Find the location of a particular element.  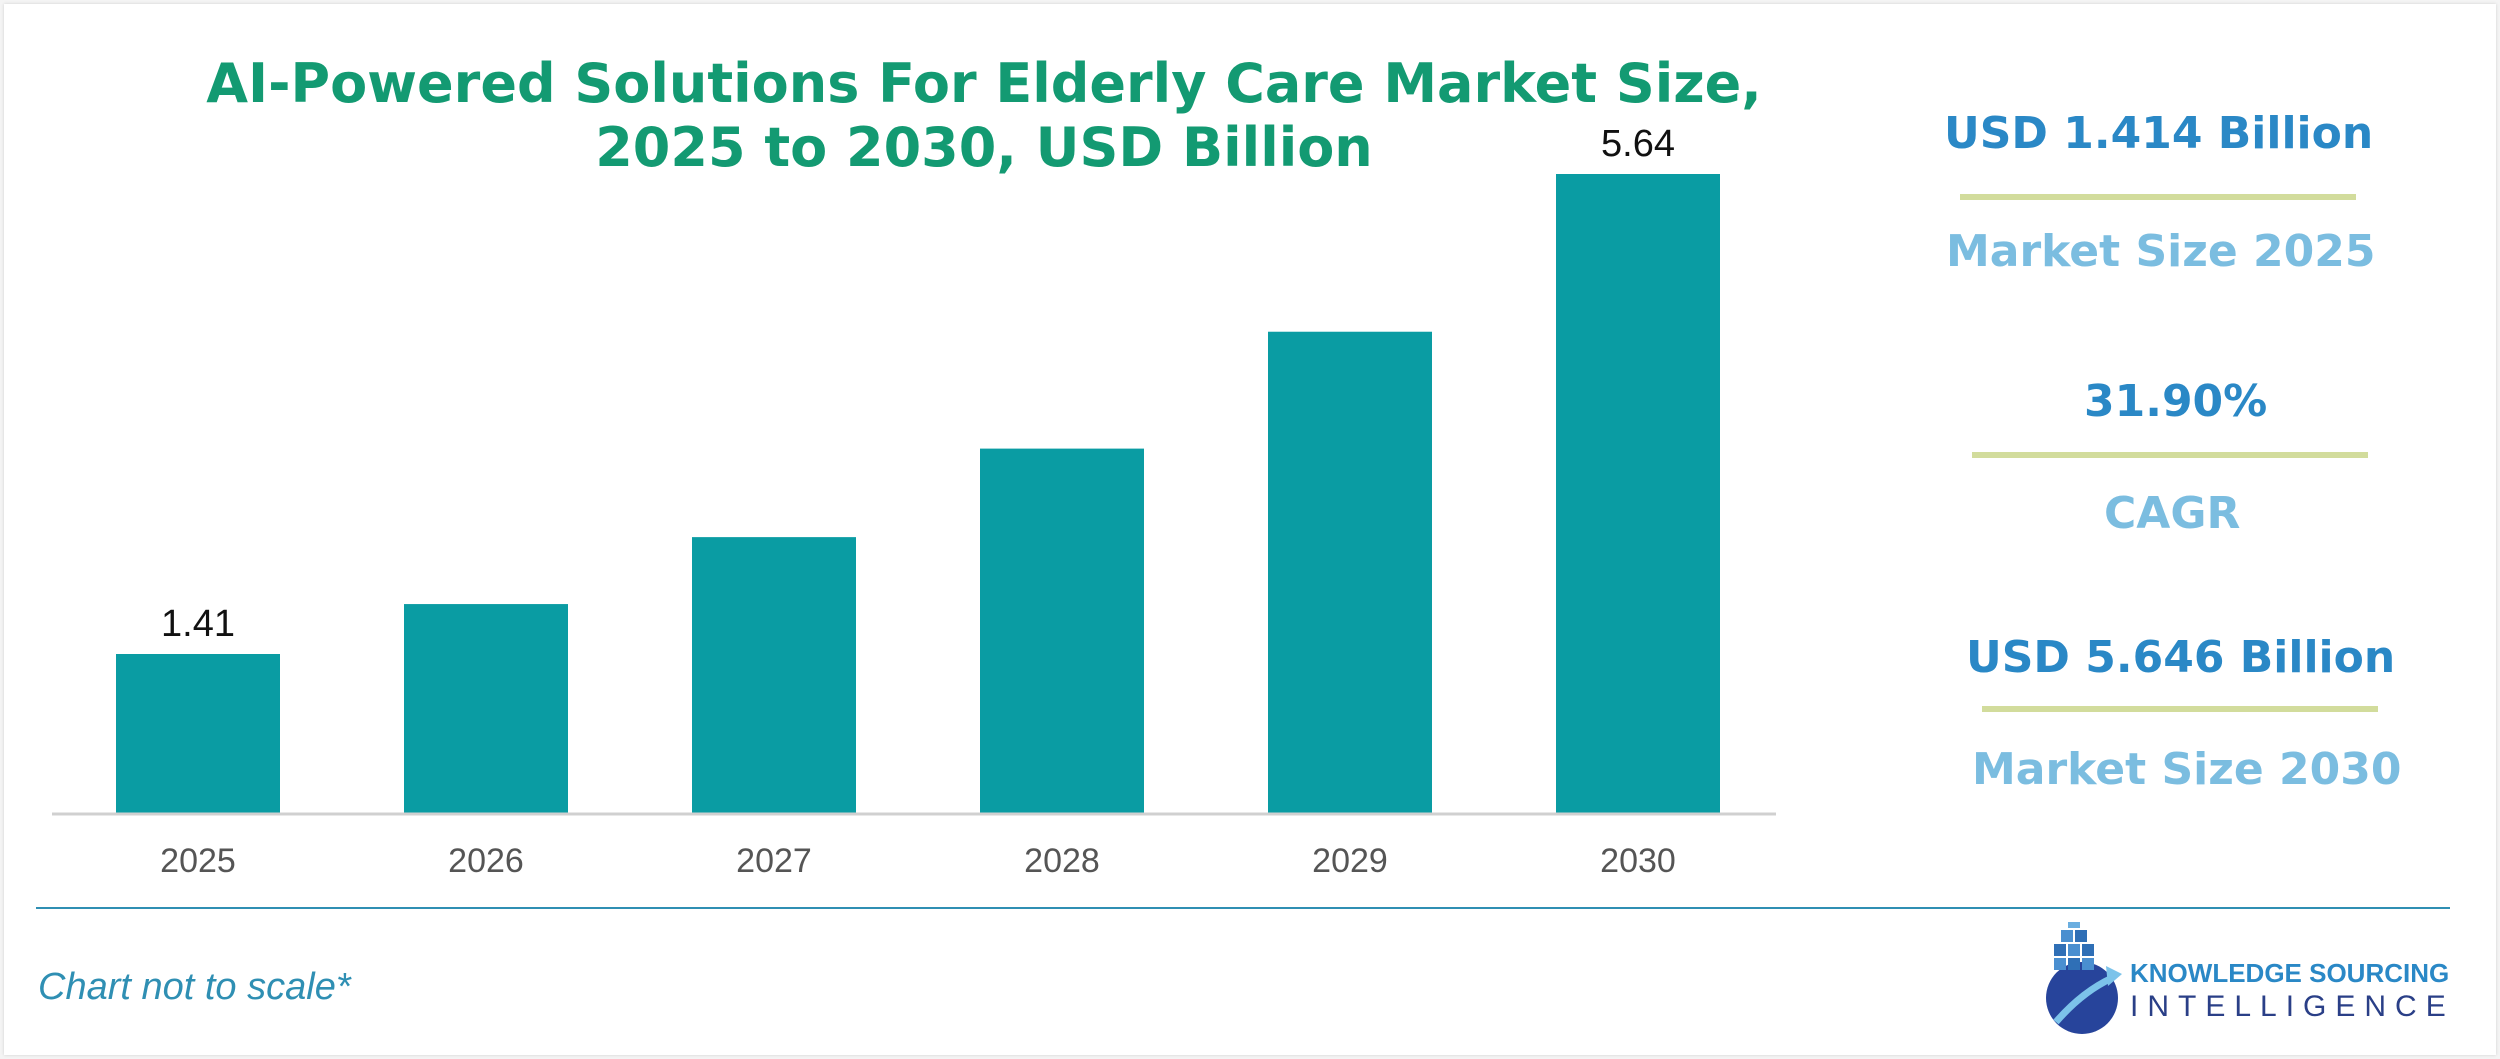

chart-footnote: Chart not to scale* is located at coordinates (194, 987).